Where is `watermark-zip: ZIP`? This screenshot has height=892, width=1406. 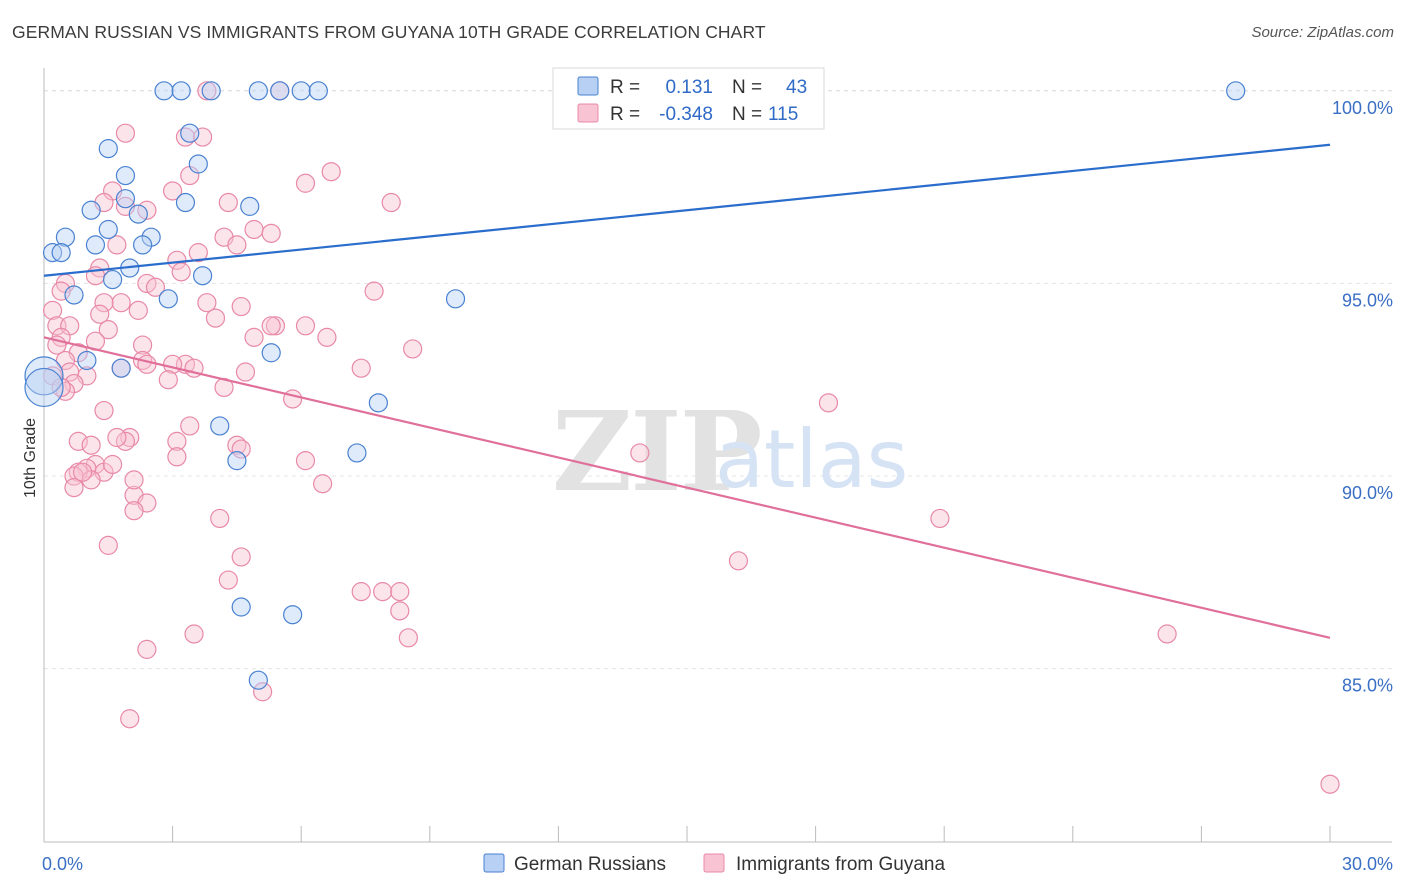 watermark-zip: ZIP is located at coordinates (656, 451).